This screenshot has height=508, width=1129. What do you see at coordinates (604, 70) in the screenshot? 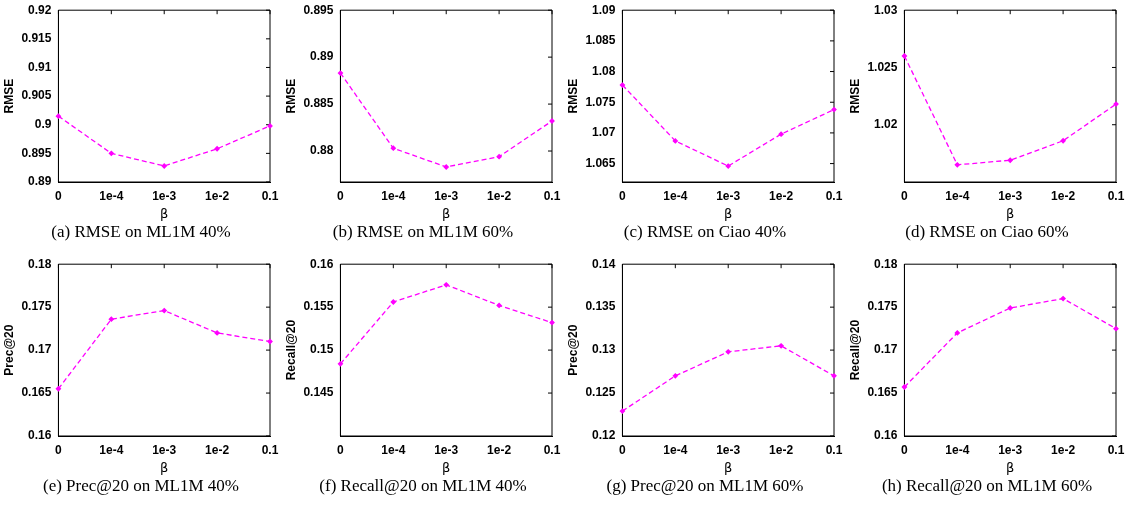
I see `y-tick-label: 1.08` at bounding box center [604, 70].